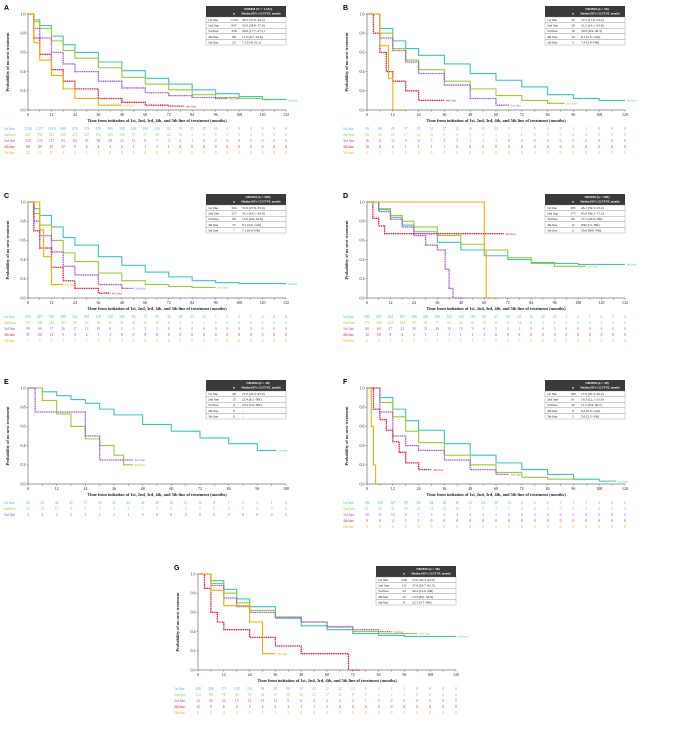 The height and width of the screenshot is (741, 677). What do you see at coordinates (419, 114) in the screenshot?
I see `x-tick-label: 24` at bounding box center [419, 114].